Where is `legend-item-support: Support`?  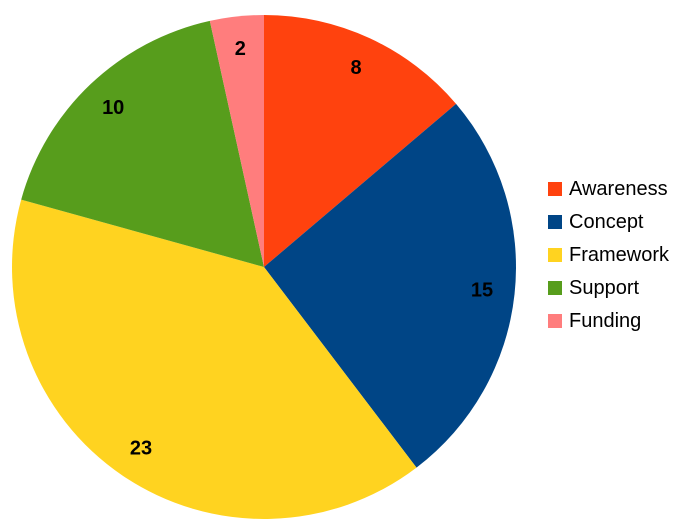
legend-item-support: Support is located at coordinates (593, 288).